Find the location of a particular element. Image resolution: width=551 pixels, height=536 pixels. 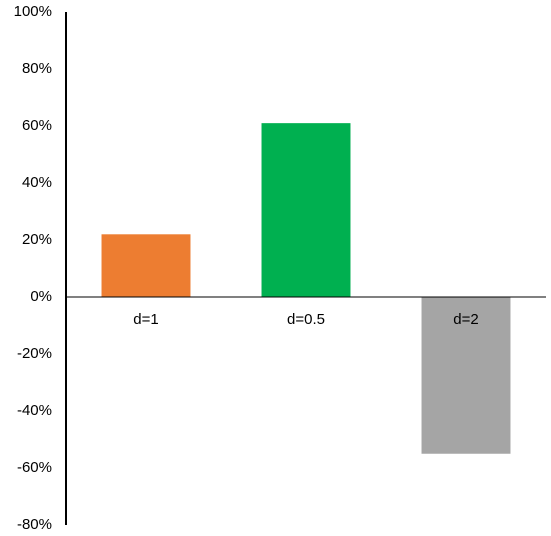

y-tick-label: 20% is located at coordinates (37, 239).